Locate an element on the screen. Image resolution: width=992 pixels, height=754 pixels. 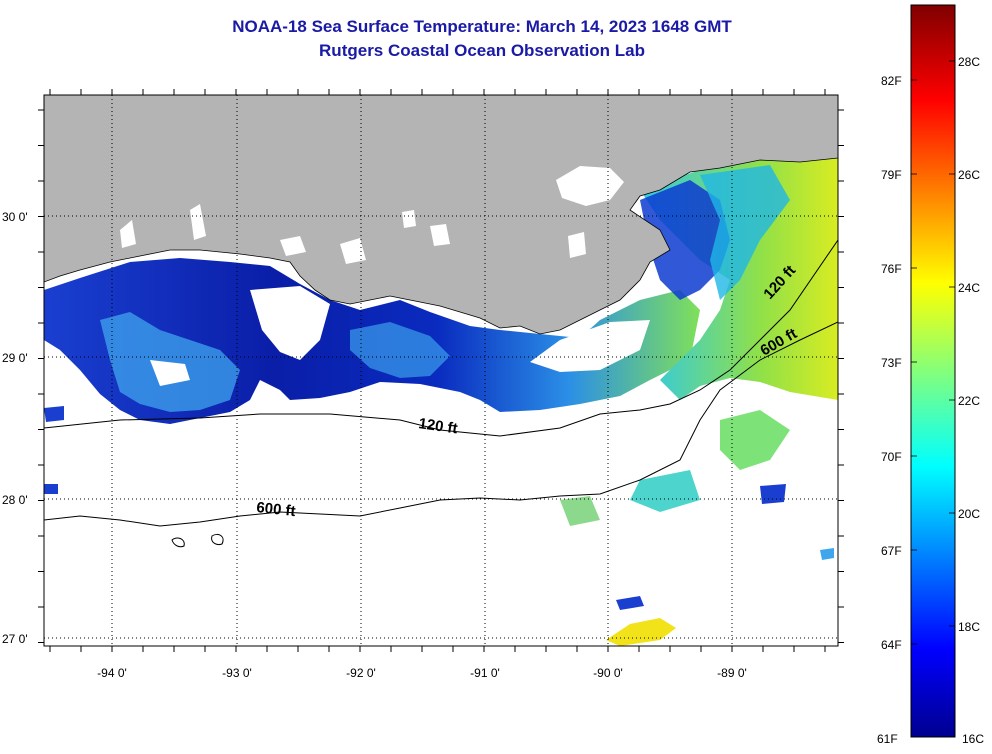
cb-c-26: 26C is located at coordinates (969, 175).